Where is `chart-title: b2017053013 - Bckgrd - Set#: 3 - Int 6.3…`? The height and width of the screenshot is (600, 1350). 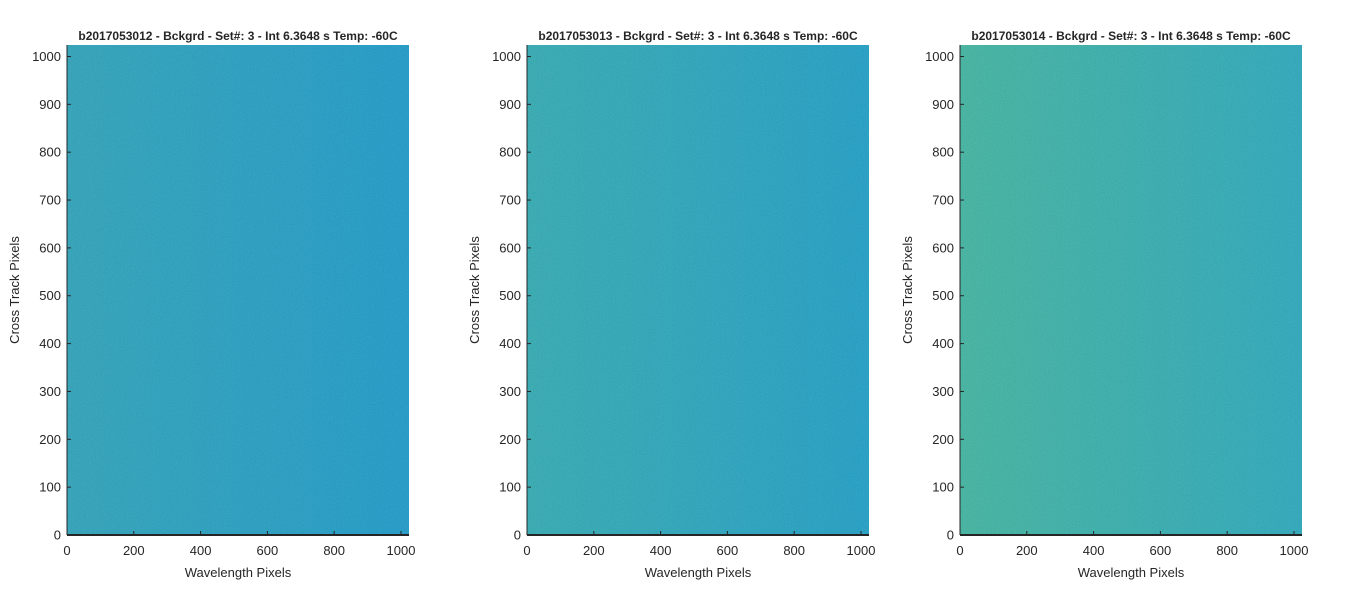
chart-title: b2017053013 - Bckgrd - Set#: 3 - Int 6.3… is located at coordinates (698, 36).